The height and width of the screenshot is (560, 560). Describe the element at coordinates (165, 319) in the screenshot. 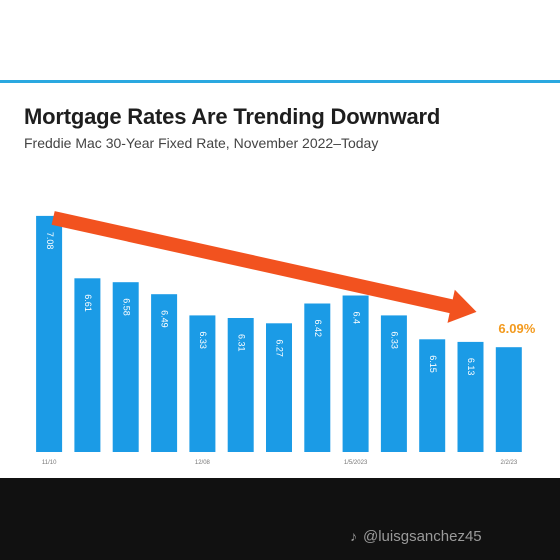

I see `bar-value-label-3: 6.49` at that location.